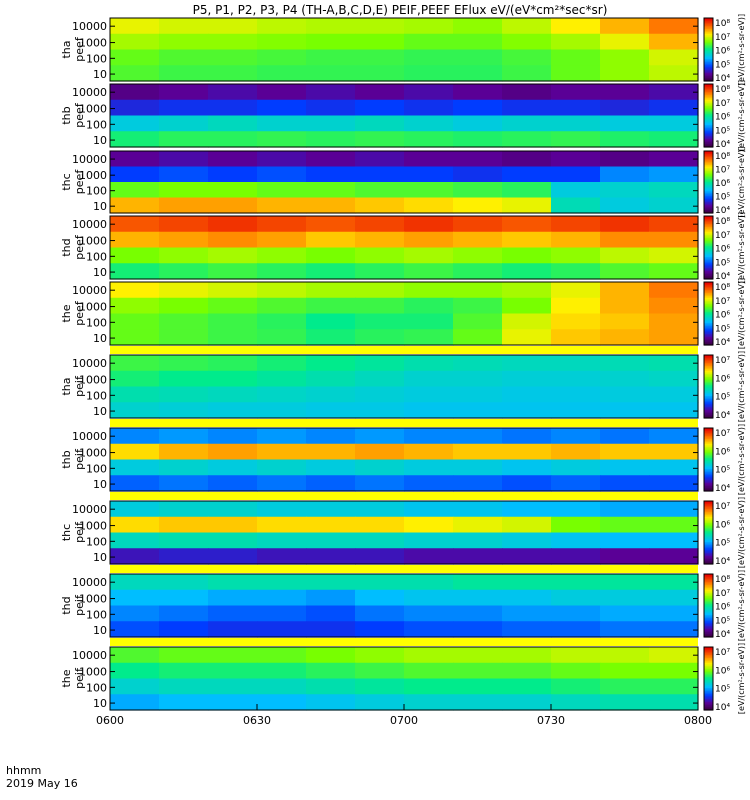 The image size is (750, 800). What do you see at coordinates (79, 247) in the screenshot?
I see `panel-product-label: peef` at bounding box center [79, 247].